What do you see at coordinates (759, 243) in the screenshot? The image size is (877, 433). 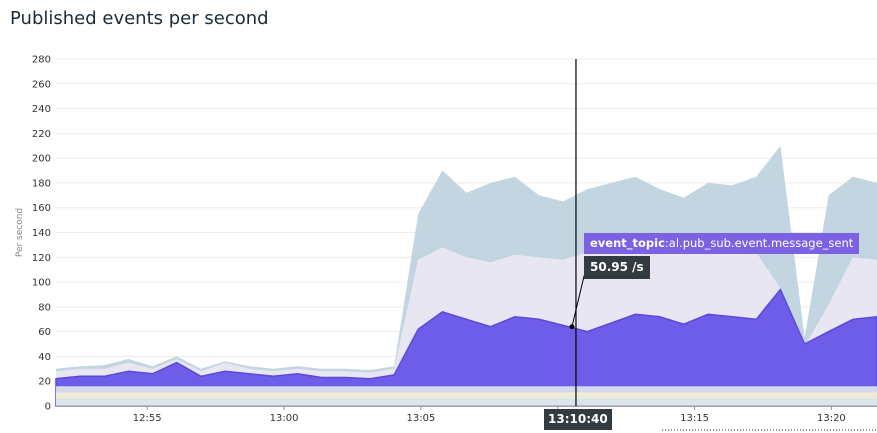 I see `tooltip-series-value: :al.pub_sub.event.message_sent` at bounding box center [759, 243].